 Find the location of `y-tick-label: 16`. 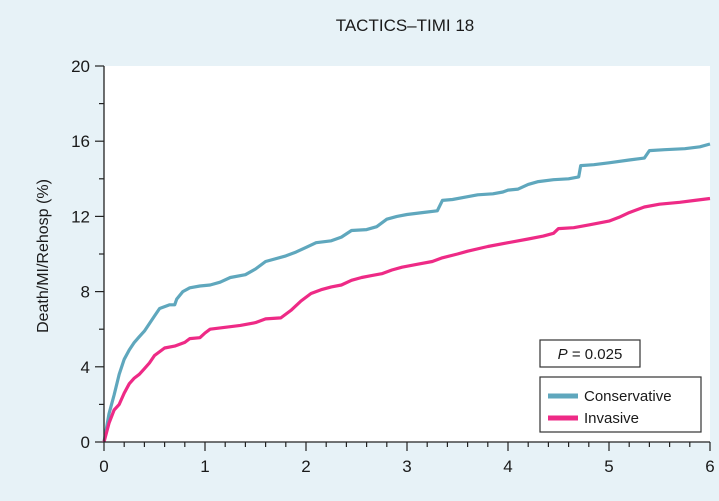

y-tick-label: 16 is located at coordinates (80, 141).